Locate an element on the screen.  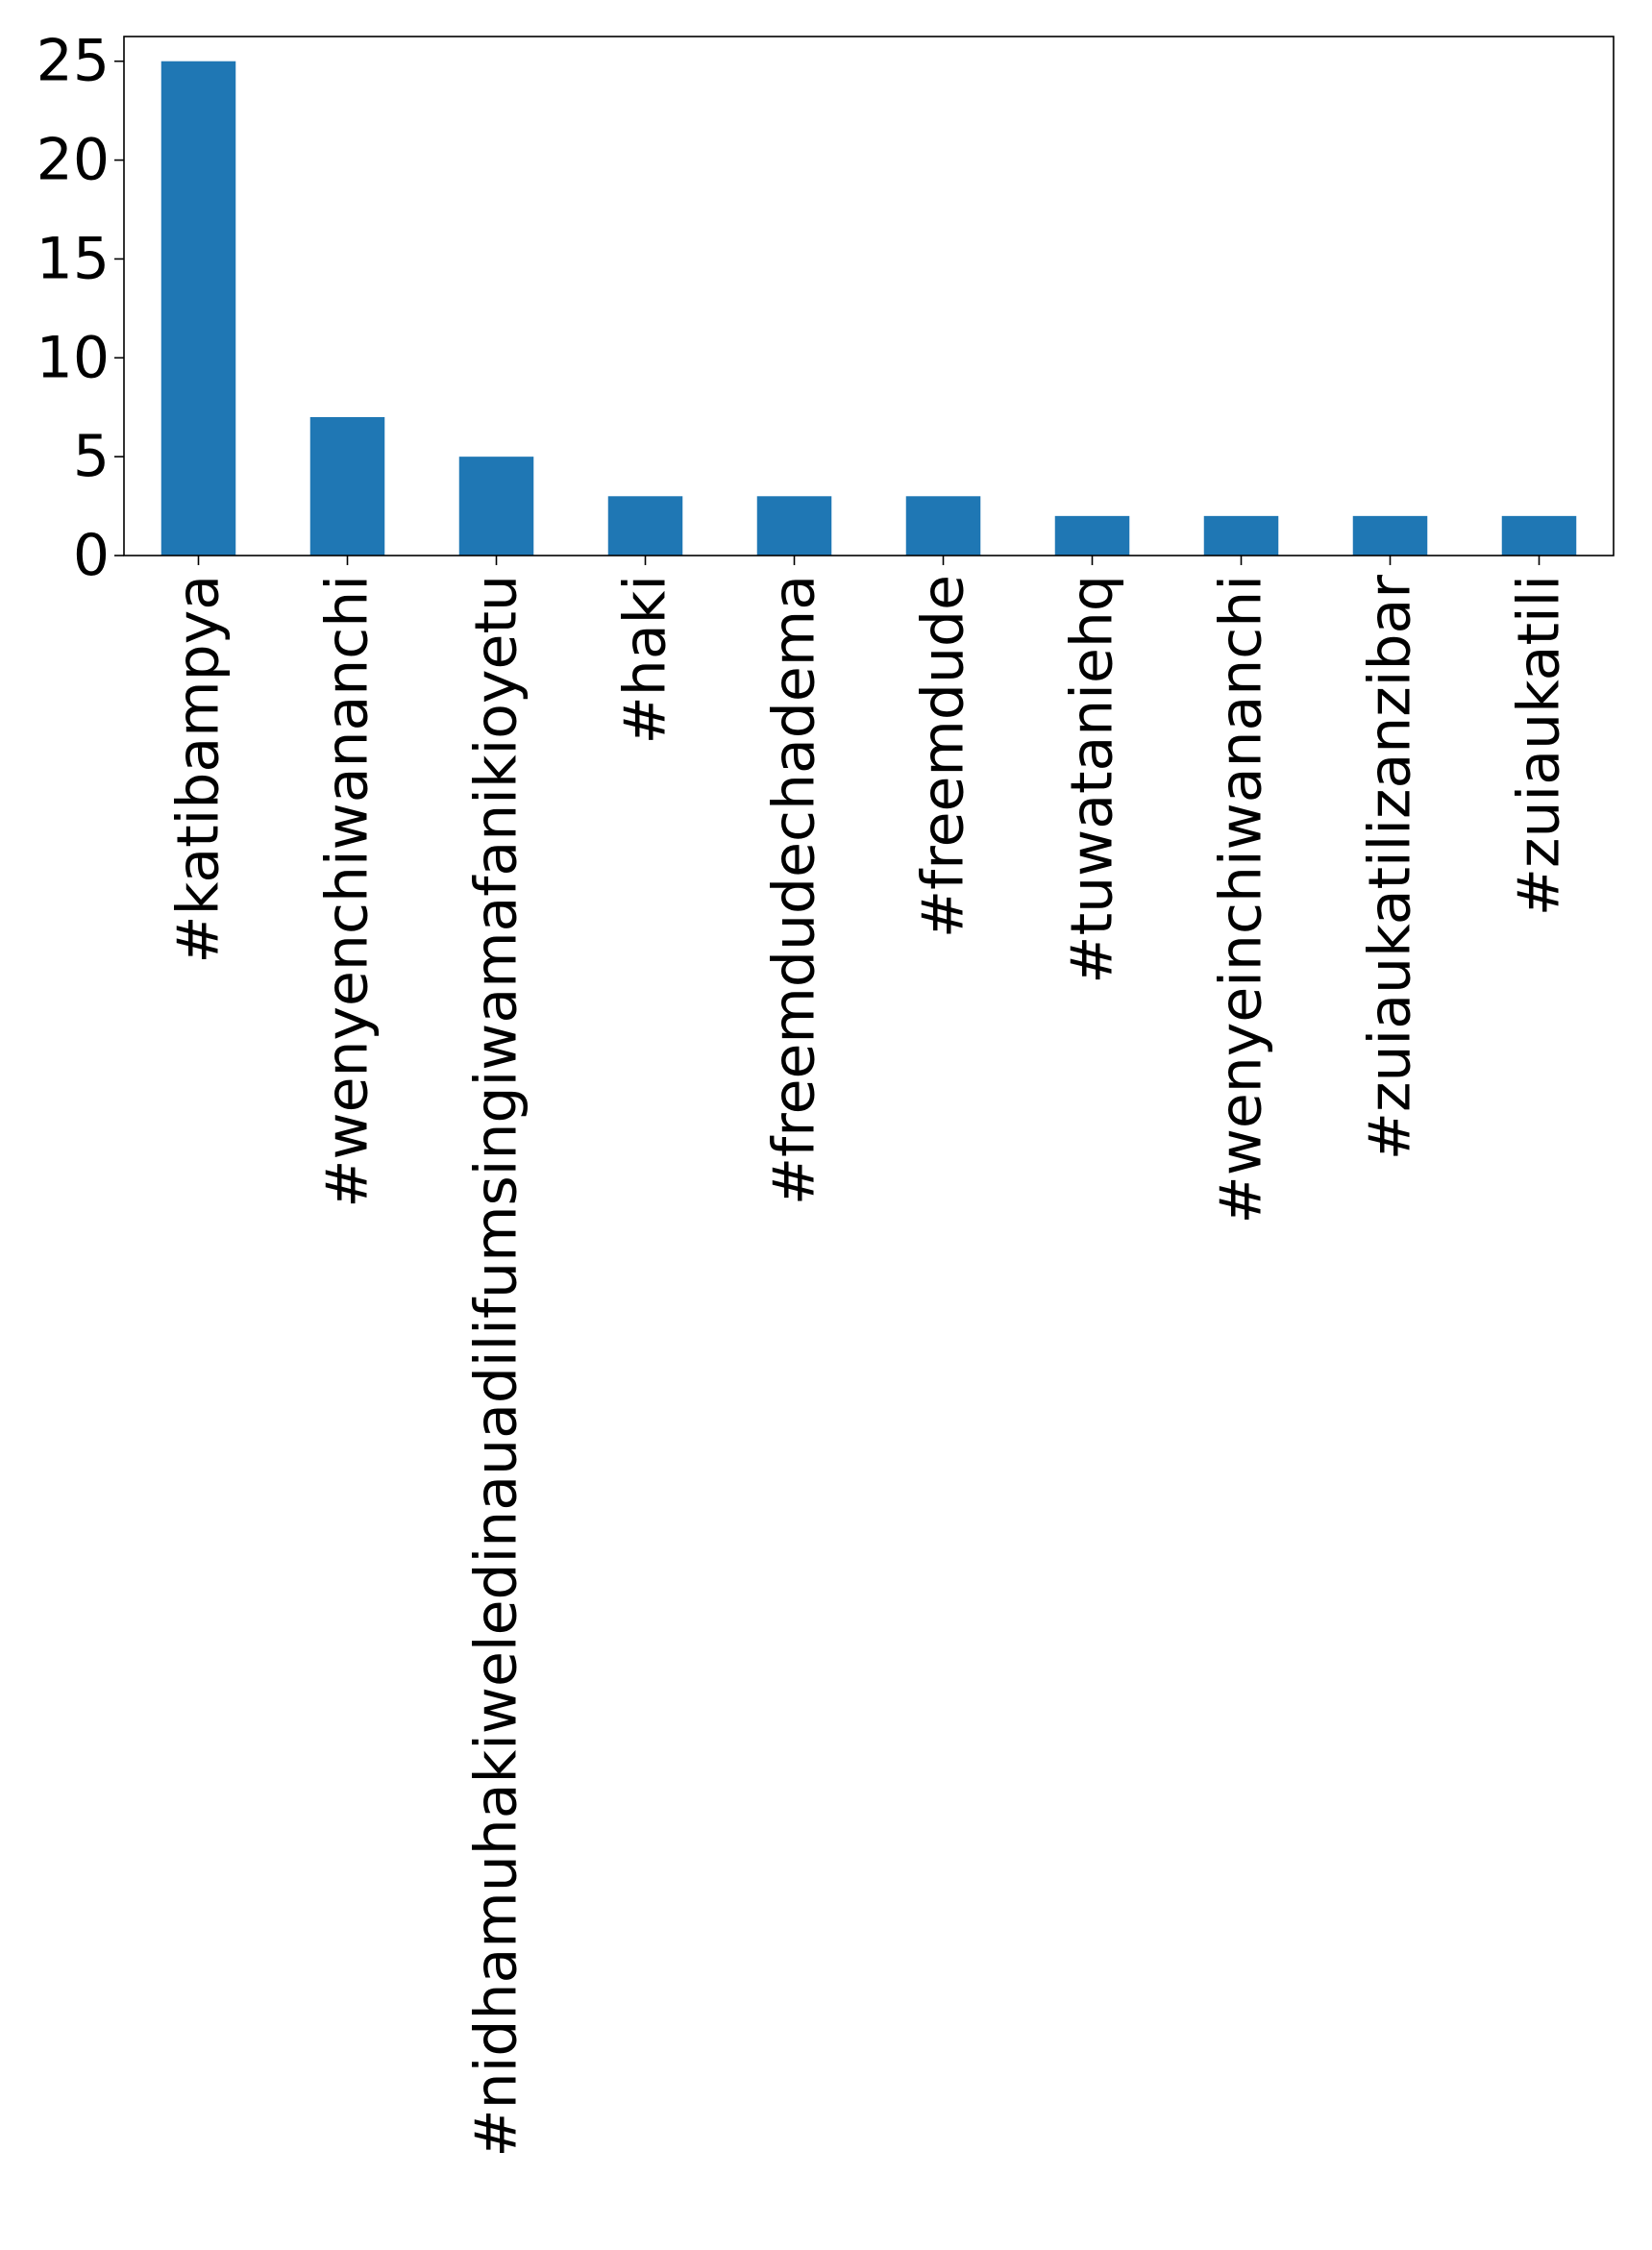
x-tick-label-7: #wenyeinchiwananchi is located at coordinates (1241, 899).